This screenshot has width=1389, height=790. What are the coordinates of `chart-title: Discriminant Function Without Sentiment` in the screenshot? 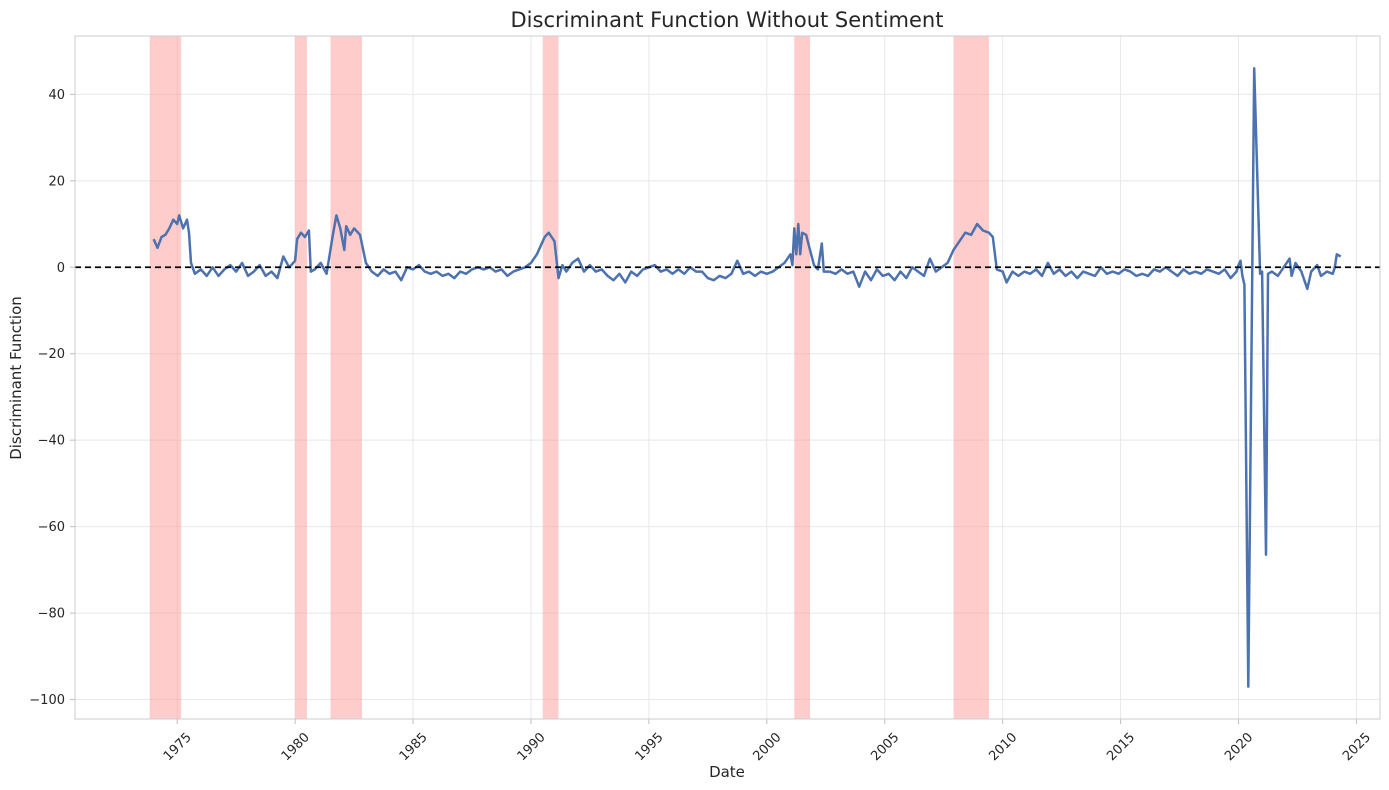 It's located at (727, 20).